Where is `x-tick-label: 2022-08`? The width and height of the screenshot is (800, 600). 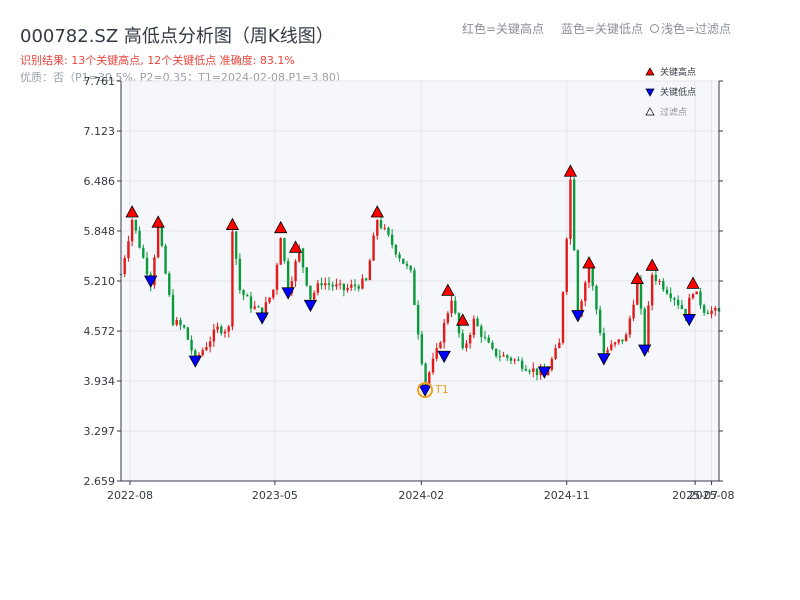
x-tick-label: 2022-08 is located at coordinates (130, 495).